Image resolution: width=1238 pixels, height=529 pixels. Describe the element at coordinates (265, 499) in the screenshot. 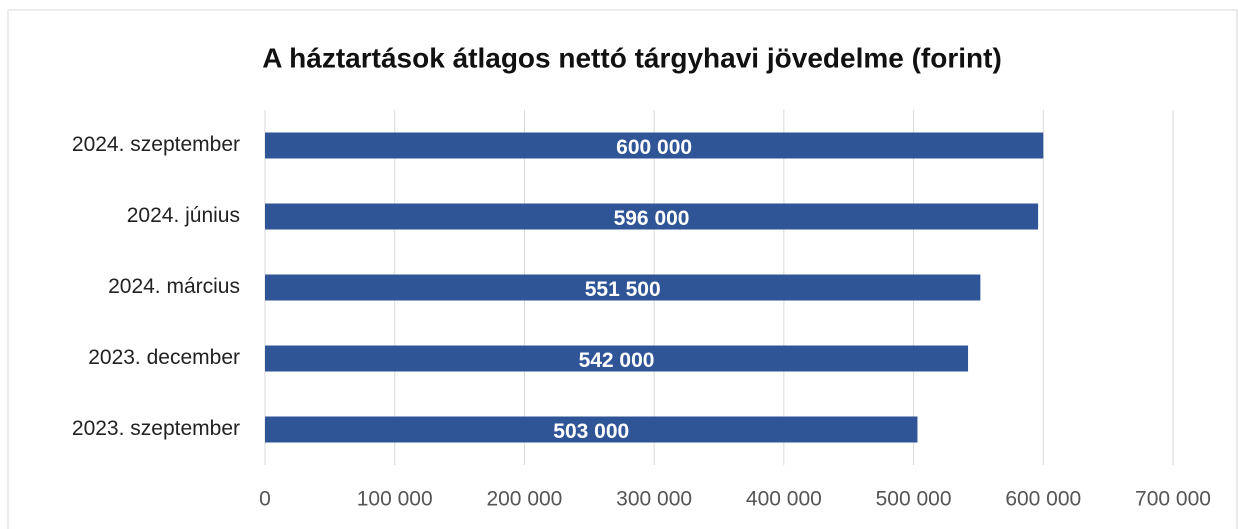

I see `x-tick-label: 0` at that location.